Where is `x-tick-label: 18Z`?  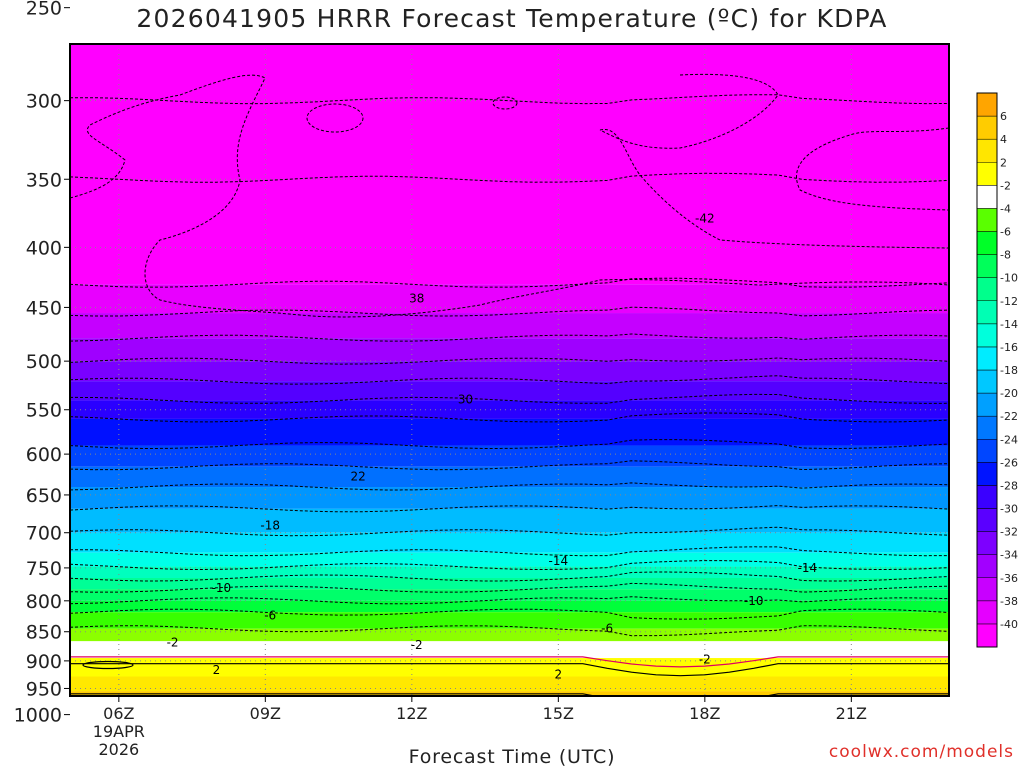
x-tick-label: 18Z is located at coordinates (704, 713).